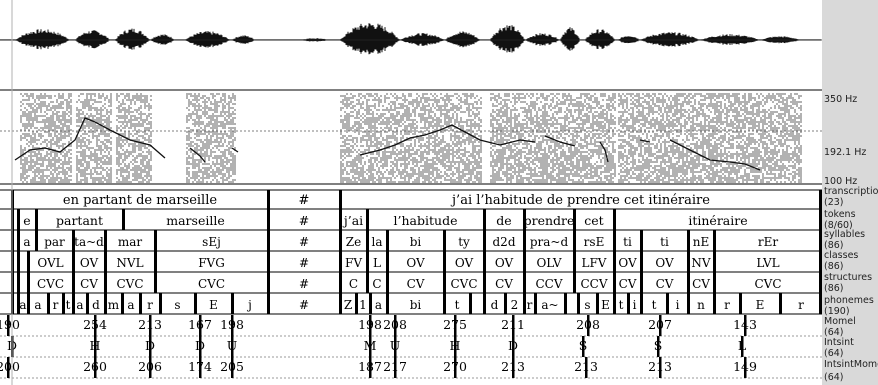 Image resolution: width=878 pixels, height=385 pixels. I want to click on interval-classes-4: NVL, so click(129, 261).